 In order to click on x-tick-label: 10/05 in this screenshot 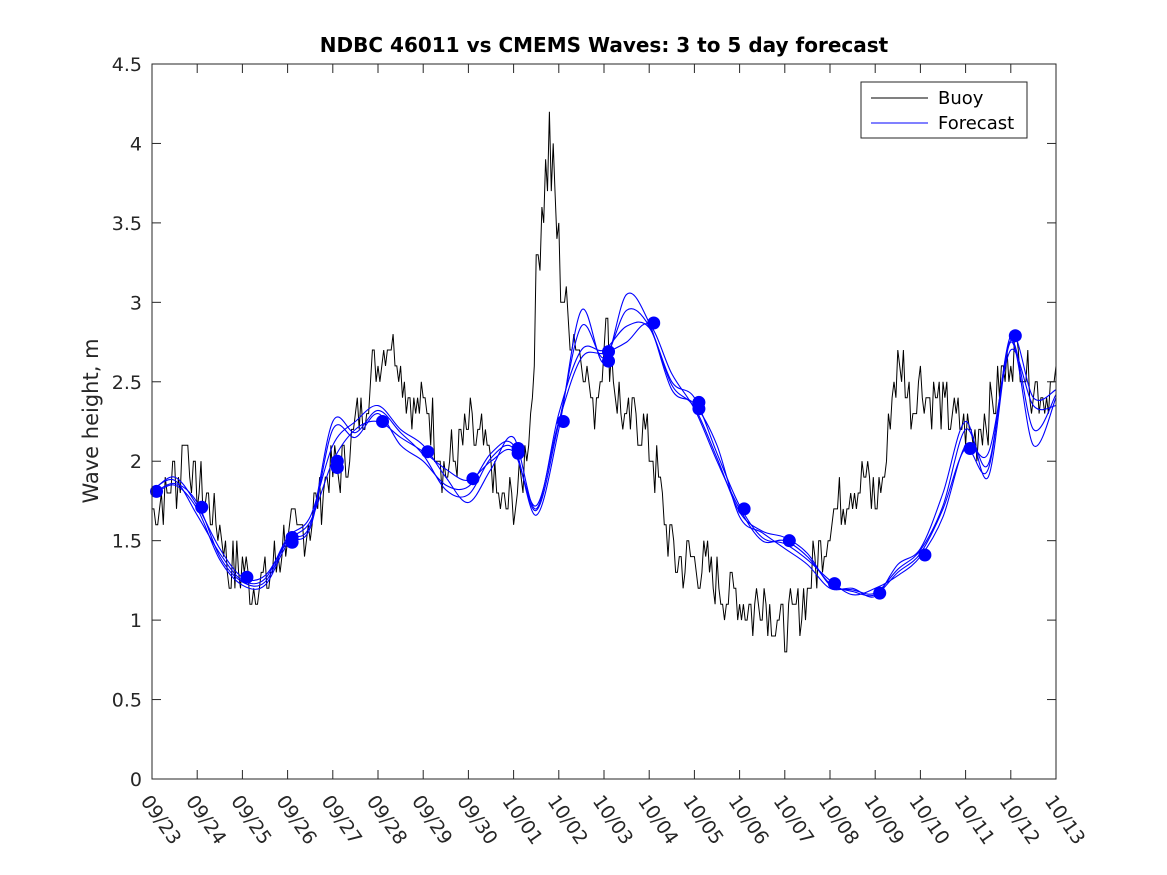, I will do `click(702, 819)`.